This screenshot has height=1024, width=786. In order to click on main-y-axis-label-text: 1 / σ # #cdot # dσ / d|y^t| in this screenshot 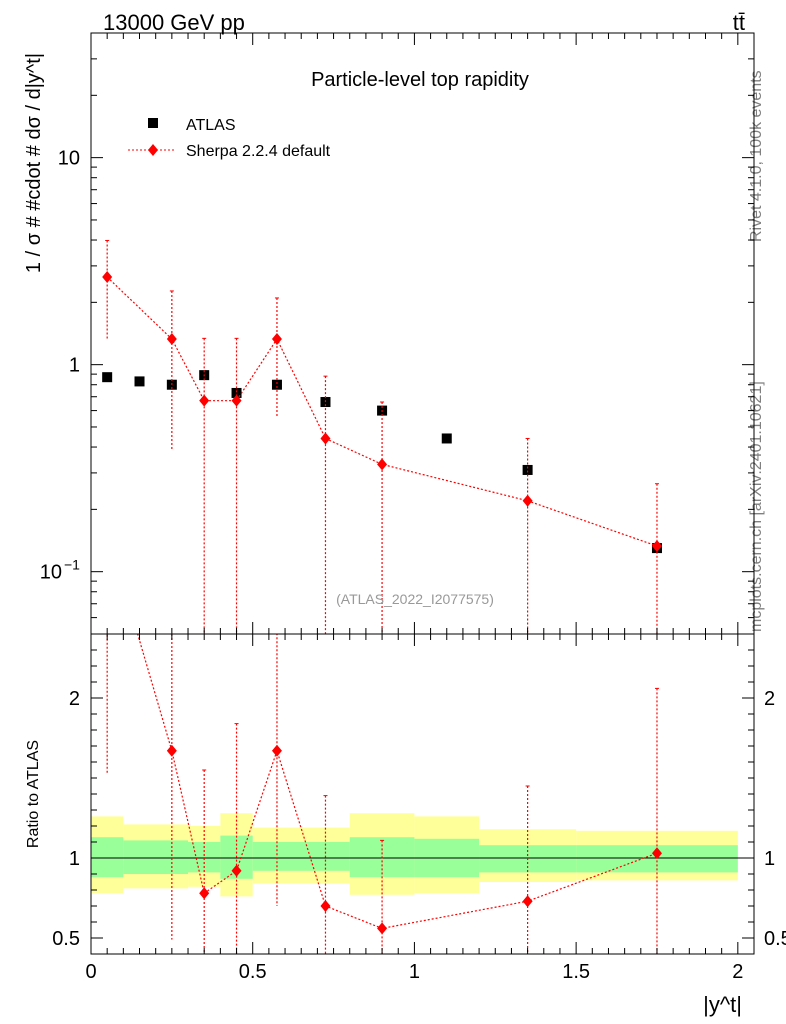, I will do `click(34, 163)`.